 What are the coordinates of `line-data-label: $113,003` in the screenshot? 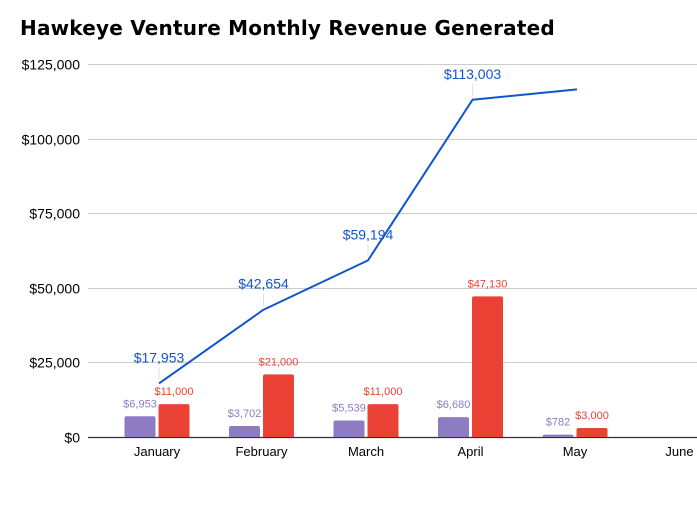 It's located at (473, 74).